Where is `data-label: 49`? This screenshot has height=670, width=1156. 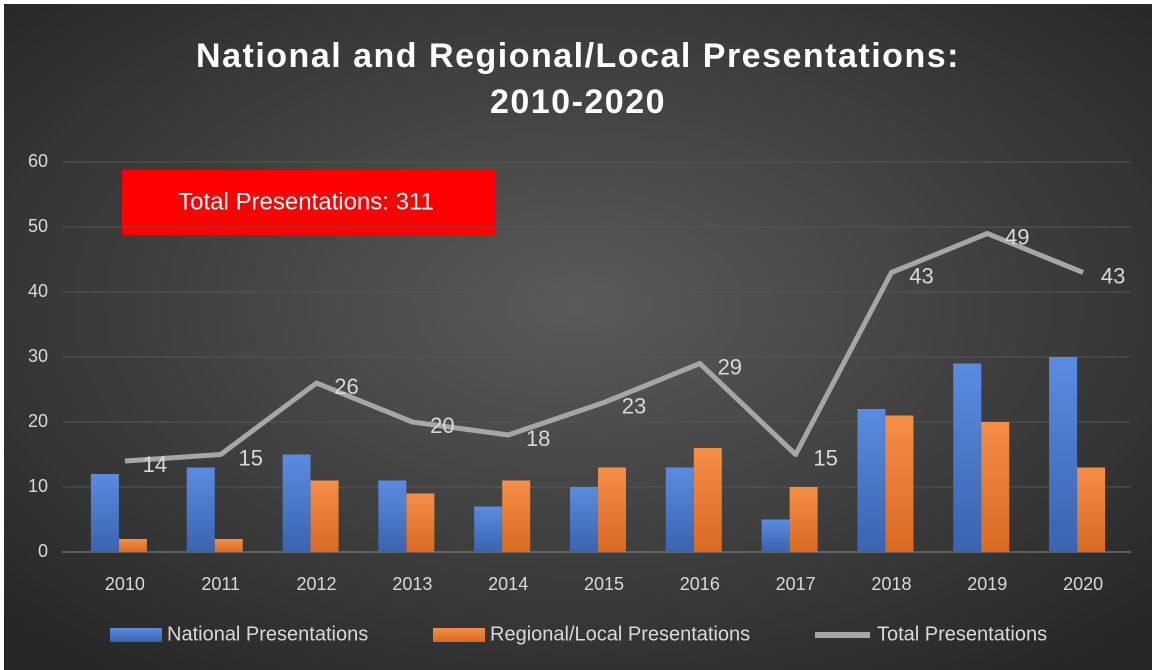
data-label: 49 is located at coordinates (1017, 236).